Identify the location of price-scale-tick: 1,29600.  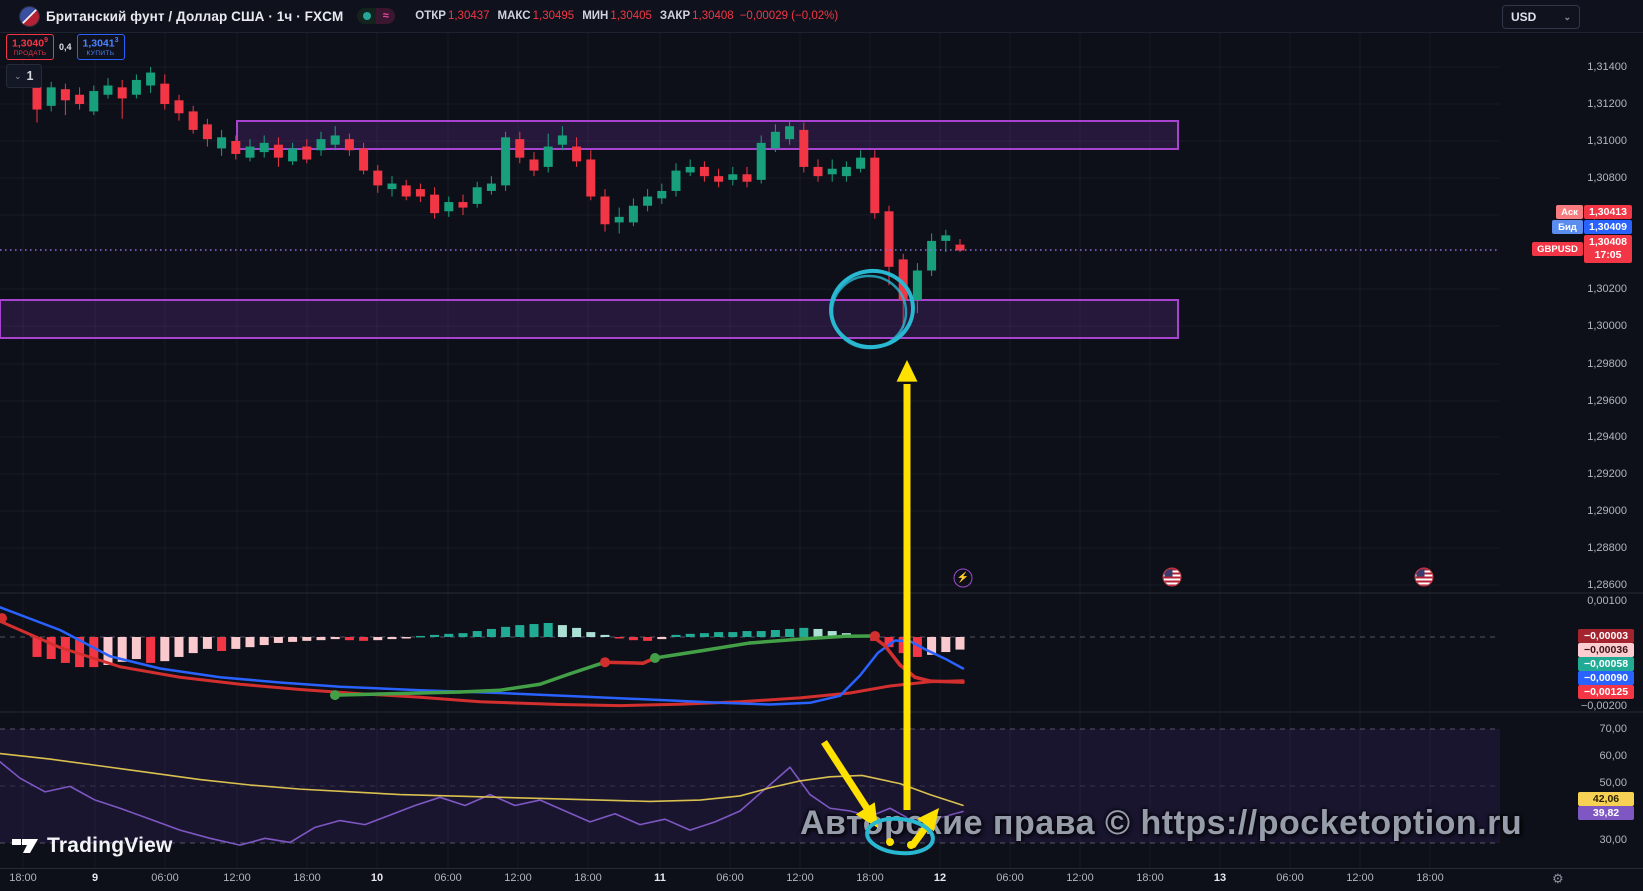
(1607, 401).